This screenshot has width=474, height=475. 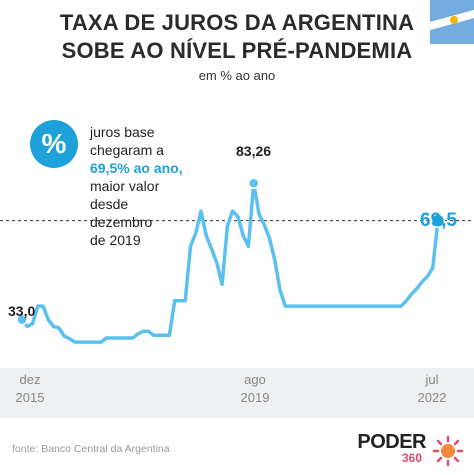 What do you see at coordinates (452, 22) in the screenshot?
I see `argentina-flag-icon` at bounding box center [452, 22].